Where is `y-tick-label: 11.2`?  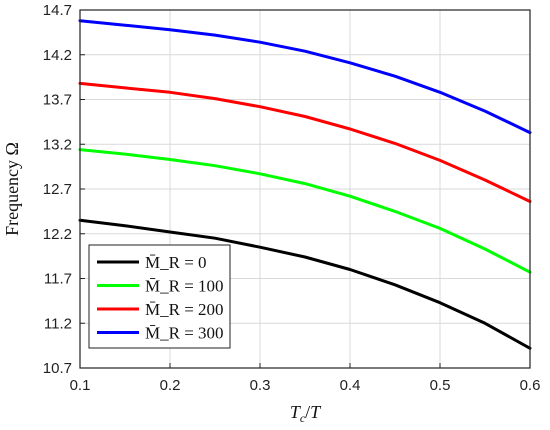 y-tick-label: 11.2 is located at coordinates (58, 323).